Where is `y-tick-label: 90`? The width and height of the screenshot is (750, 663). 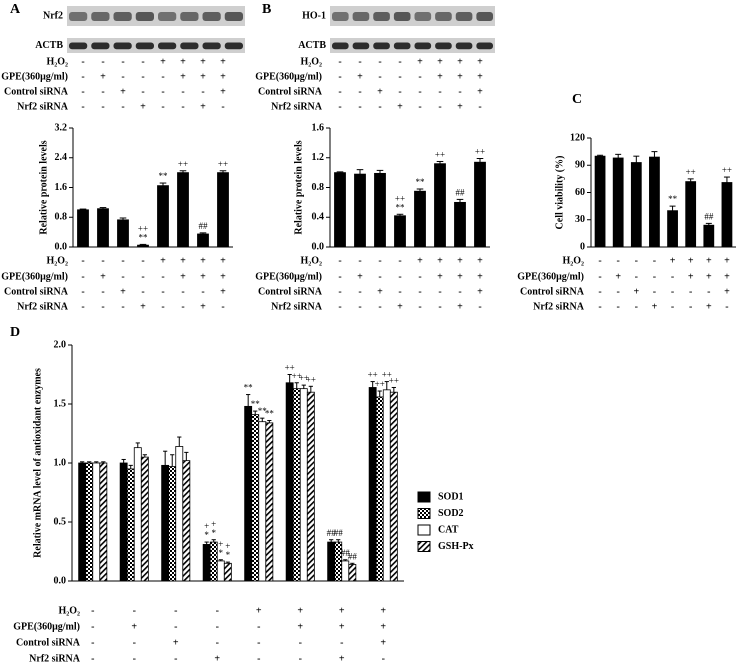
y-tick-label: 90 is located at coordinates (580, 165).